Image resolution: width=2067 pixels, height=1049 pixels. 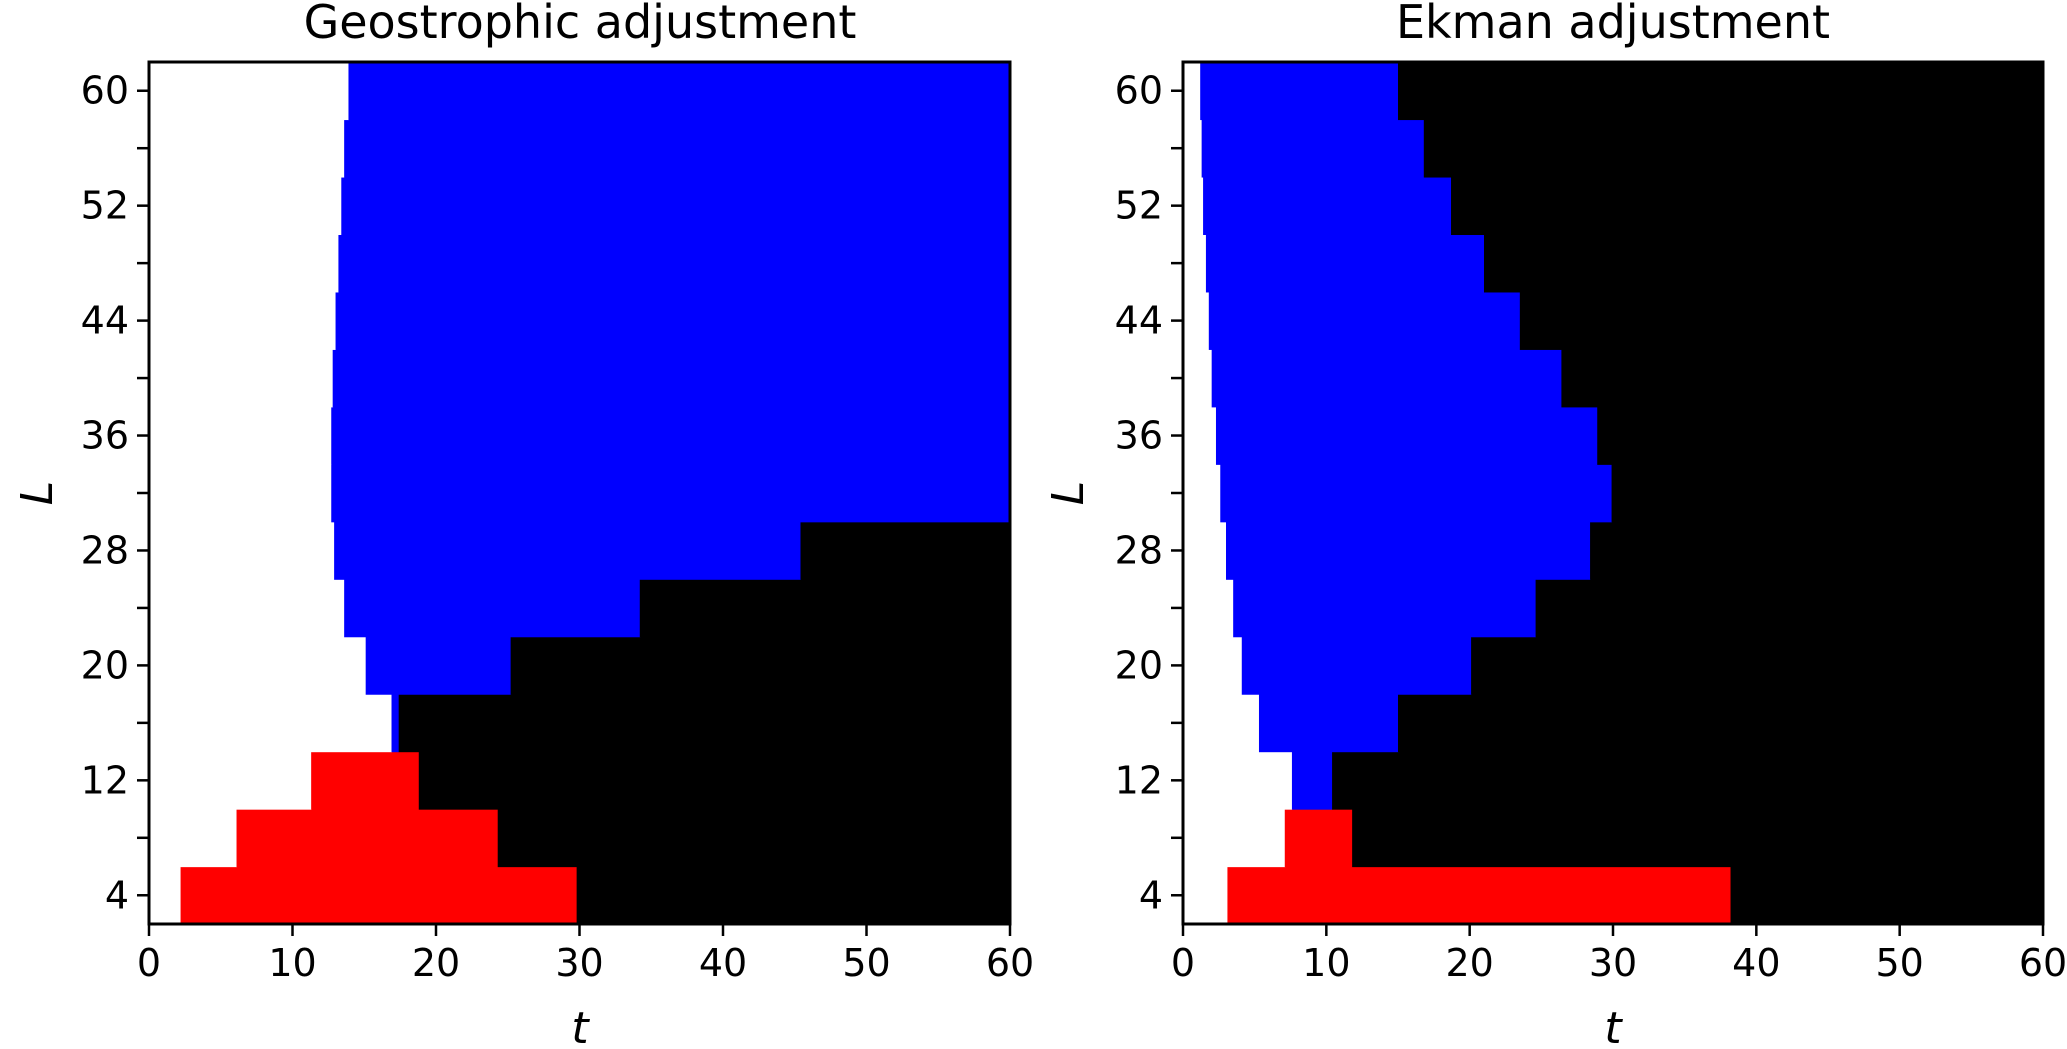 I want to click on ekman-cell-white-L40, so click(x=1198, y=378).